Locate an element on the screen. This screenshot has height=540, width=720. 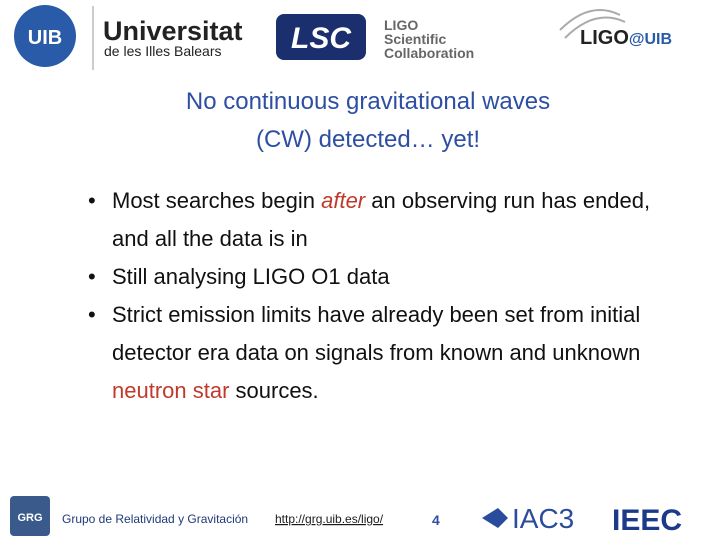
university-name: Universitat is located at coordinates (173, 31).